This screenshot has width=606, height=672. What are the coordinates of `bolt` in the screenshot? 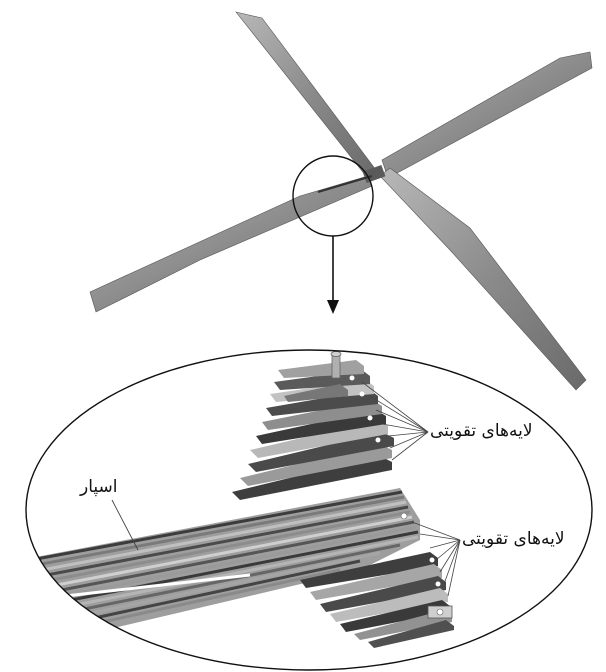 It's located at (336, 366).